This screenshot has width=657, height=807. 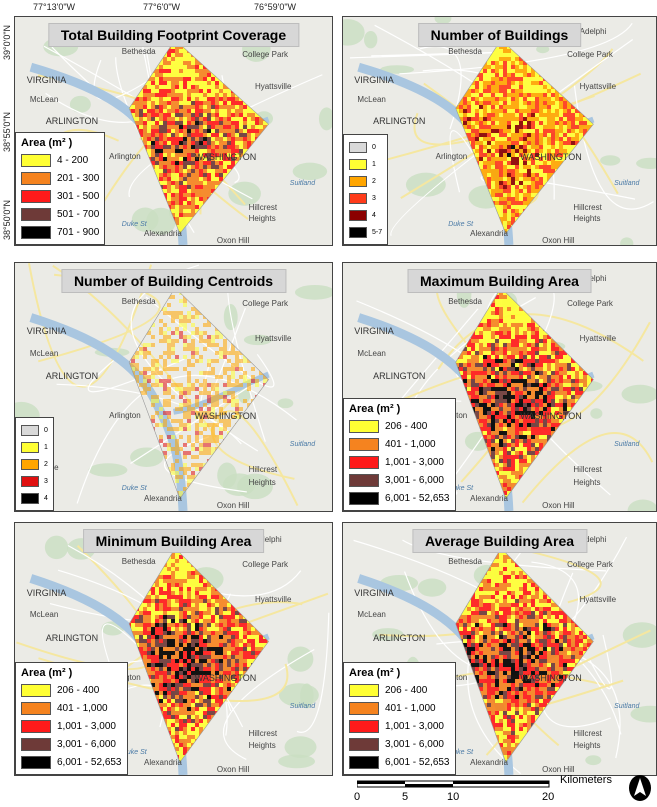 I want to click on place-label-alexandria: Alexandria, so click(x=489, y=233).